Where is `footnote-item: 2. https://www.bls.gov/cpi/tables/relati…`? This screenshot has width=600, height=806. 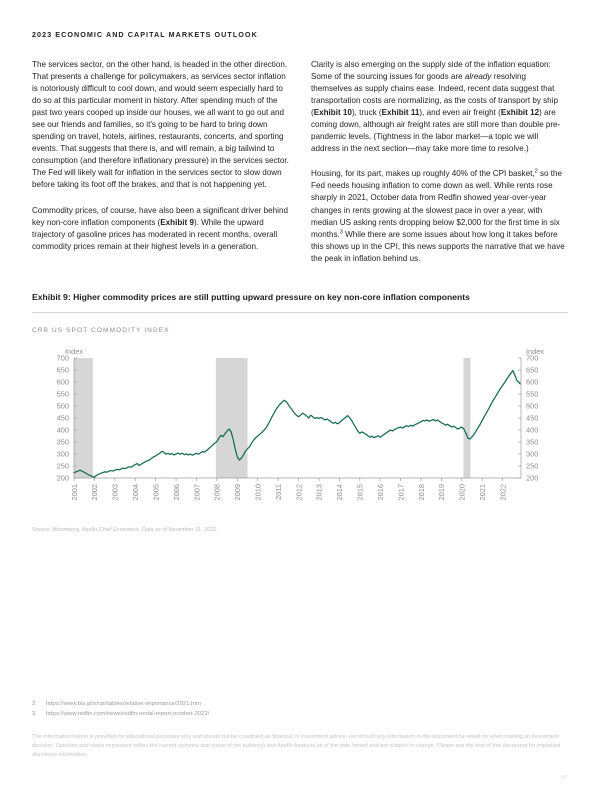
footnote-item: 2. https://www.bls.gov/cpi/tables/relati… is located at coordinates (300, 705).